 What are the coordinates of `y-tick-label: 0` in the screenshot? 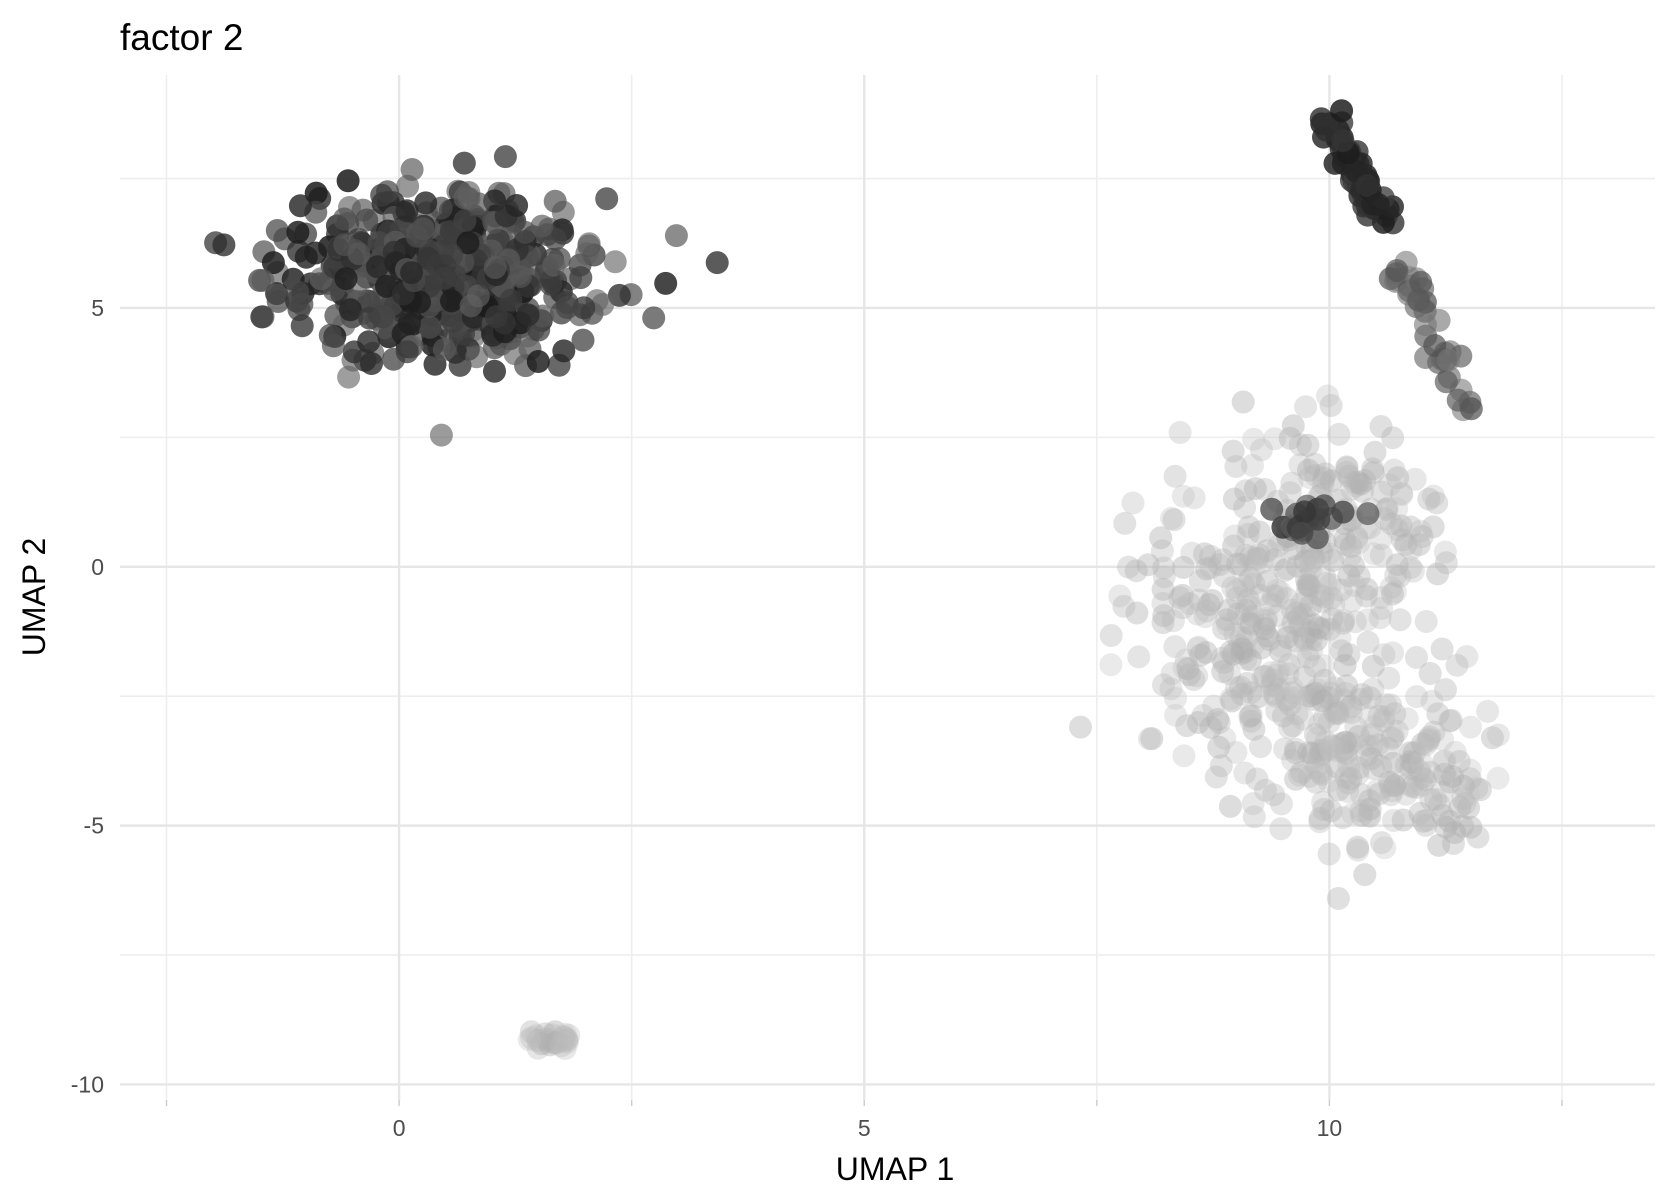 It's located at (97, 567).